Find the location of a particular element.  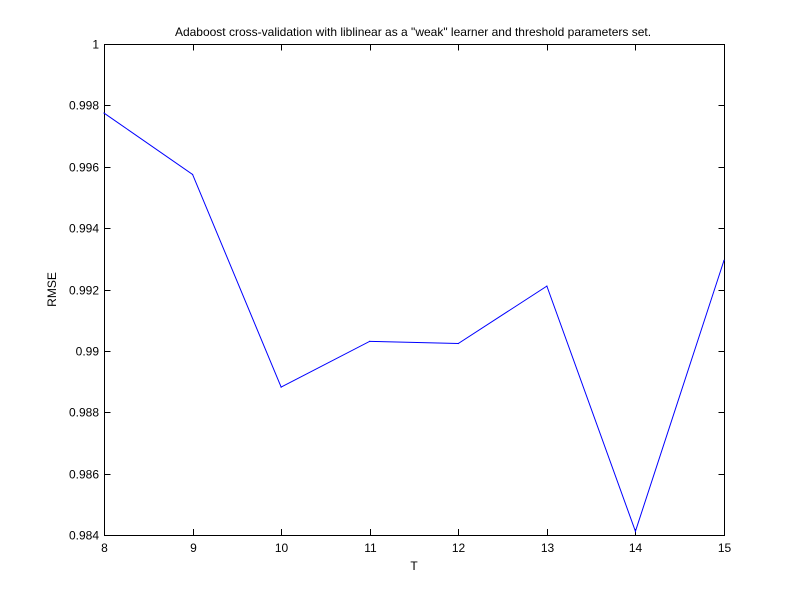

x-tick-label: 8 is located at coordinates (104, 548).